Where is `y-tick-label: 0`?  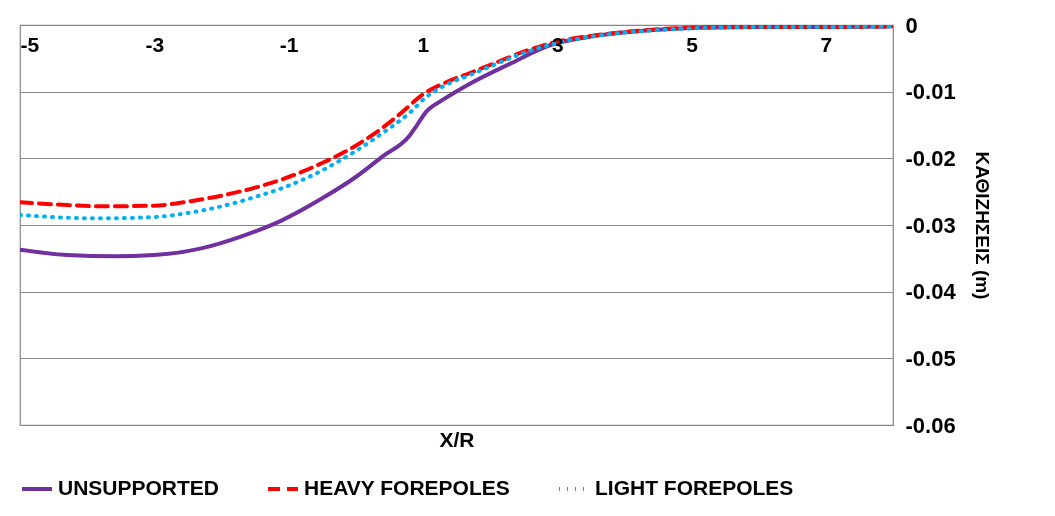 y-tick-label: 0 is located at coordinates (911, 25).